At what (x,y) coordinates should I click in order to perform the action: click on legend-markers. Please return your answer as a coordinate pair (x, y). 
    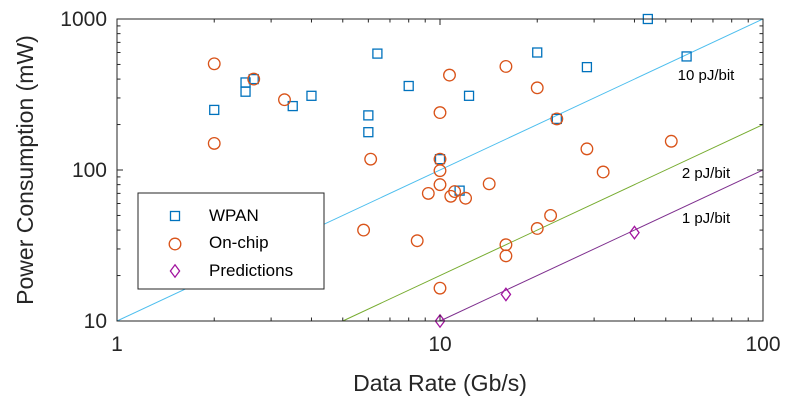
    Looking at the image, I should click on (175, 244).